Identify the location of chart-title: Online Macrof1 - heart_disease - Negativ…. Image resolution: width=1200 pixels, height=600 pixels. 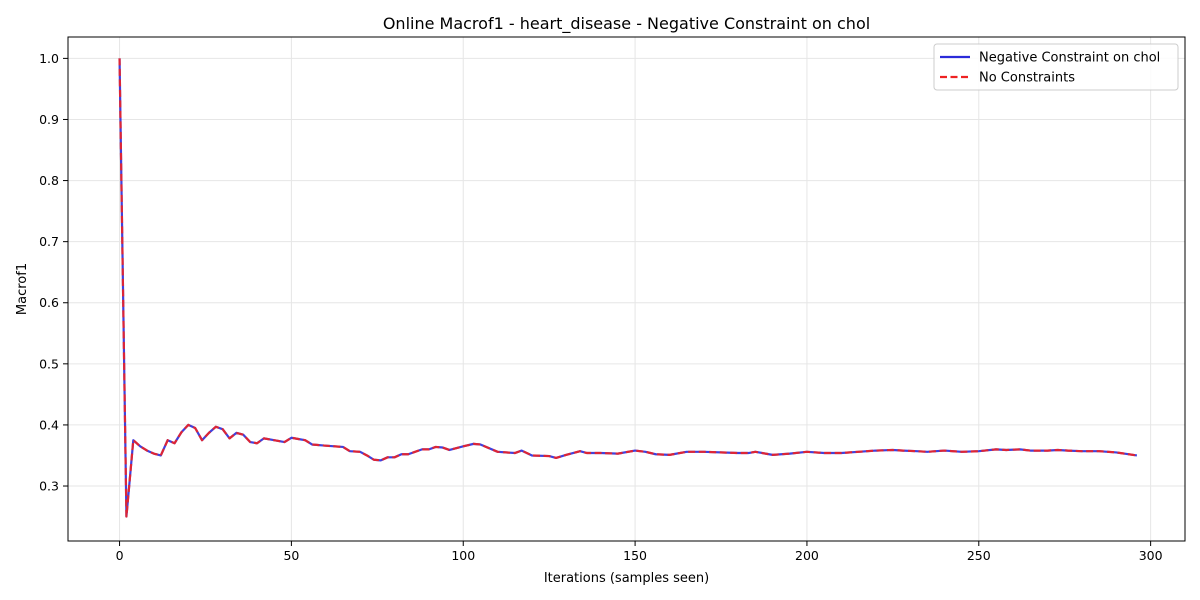
(626, 24).